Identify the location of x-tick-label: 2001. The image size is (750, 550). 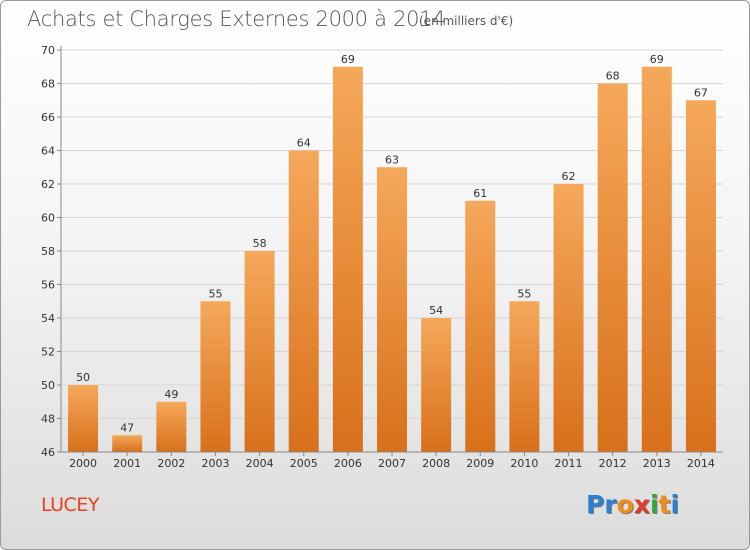
(127, 463).